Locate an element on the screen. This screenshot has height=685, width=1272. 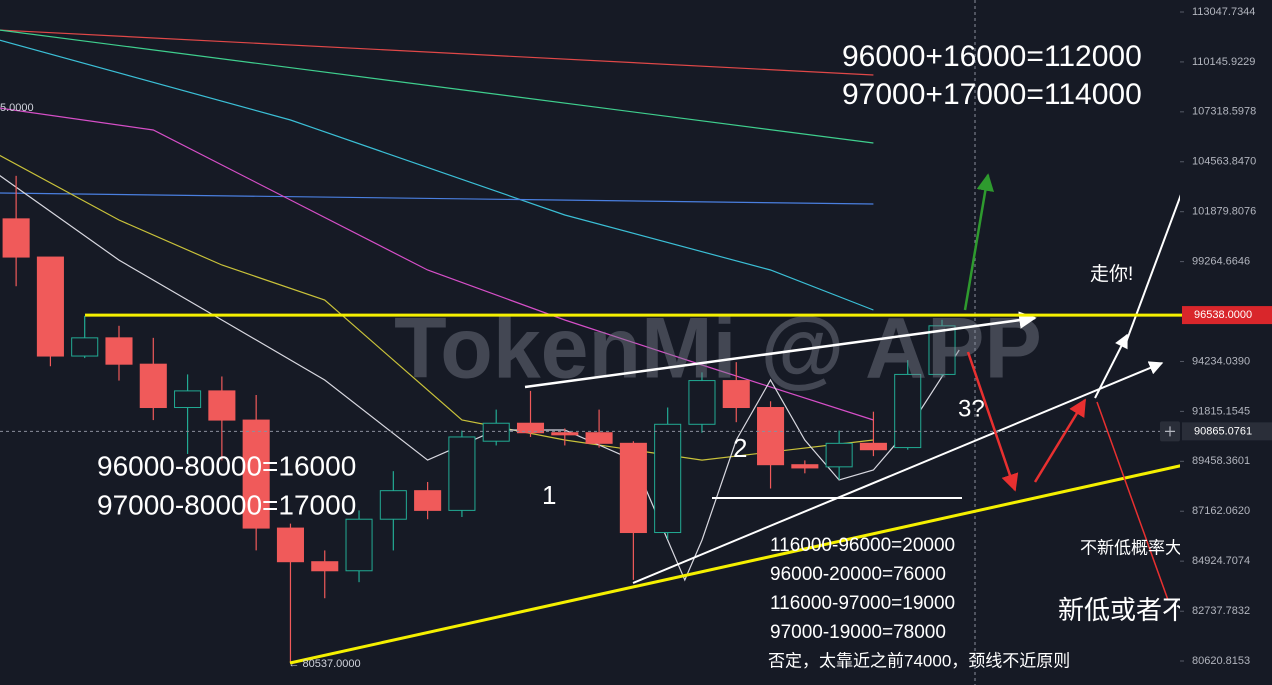
y-tick-label: 80620.8153 is located at coordinates (1221, 661).